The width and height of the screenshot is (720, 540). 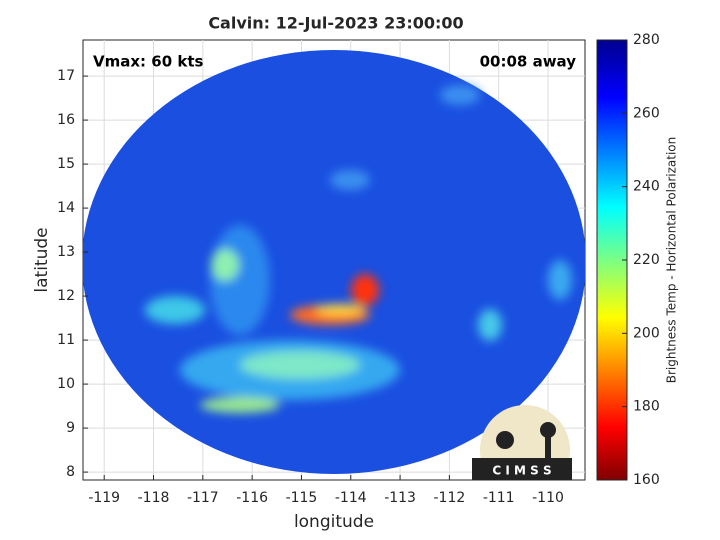 What do you see at coordinates (66, 296) in the screenshot?
I see `y-tick-label: 12` at bounding box center [66, 296].